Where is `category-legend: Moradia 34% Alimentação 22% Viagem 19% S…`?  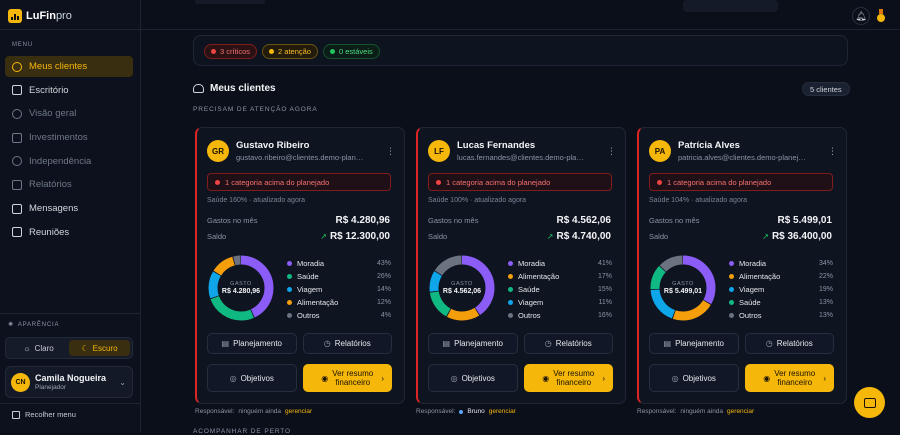
category-legend: Moradia 34% Alimentação 22% Viagem 19% S… is located at coordinates (781, 289).